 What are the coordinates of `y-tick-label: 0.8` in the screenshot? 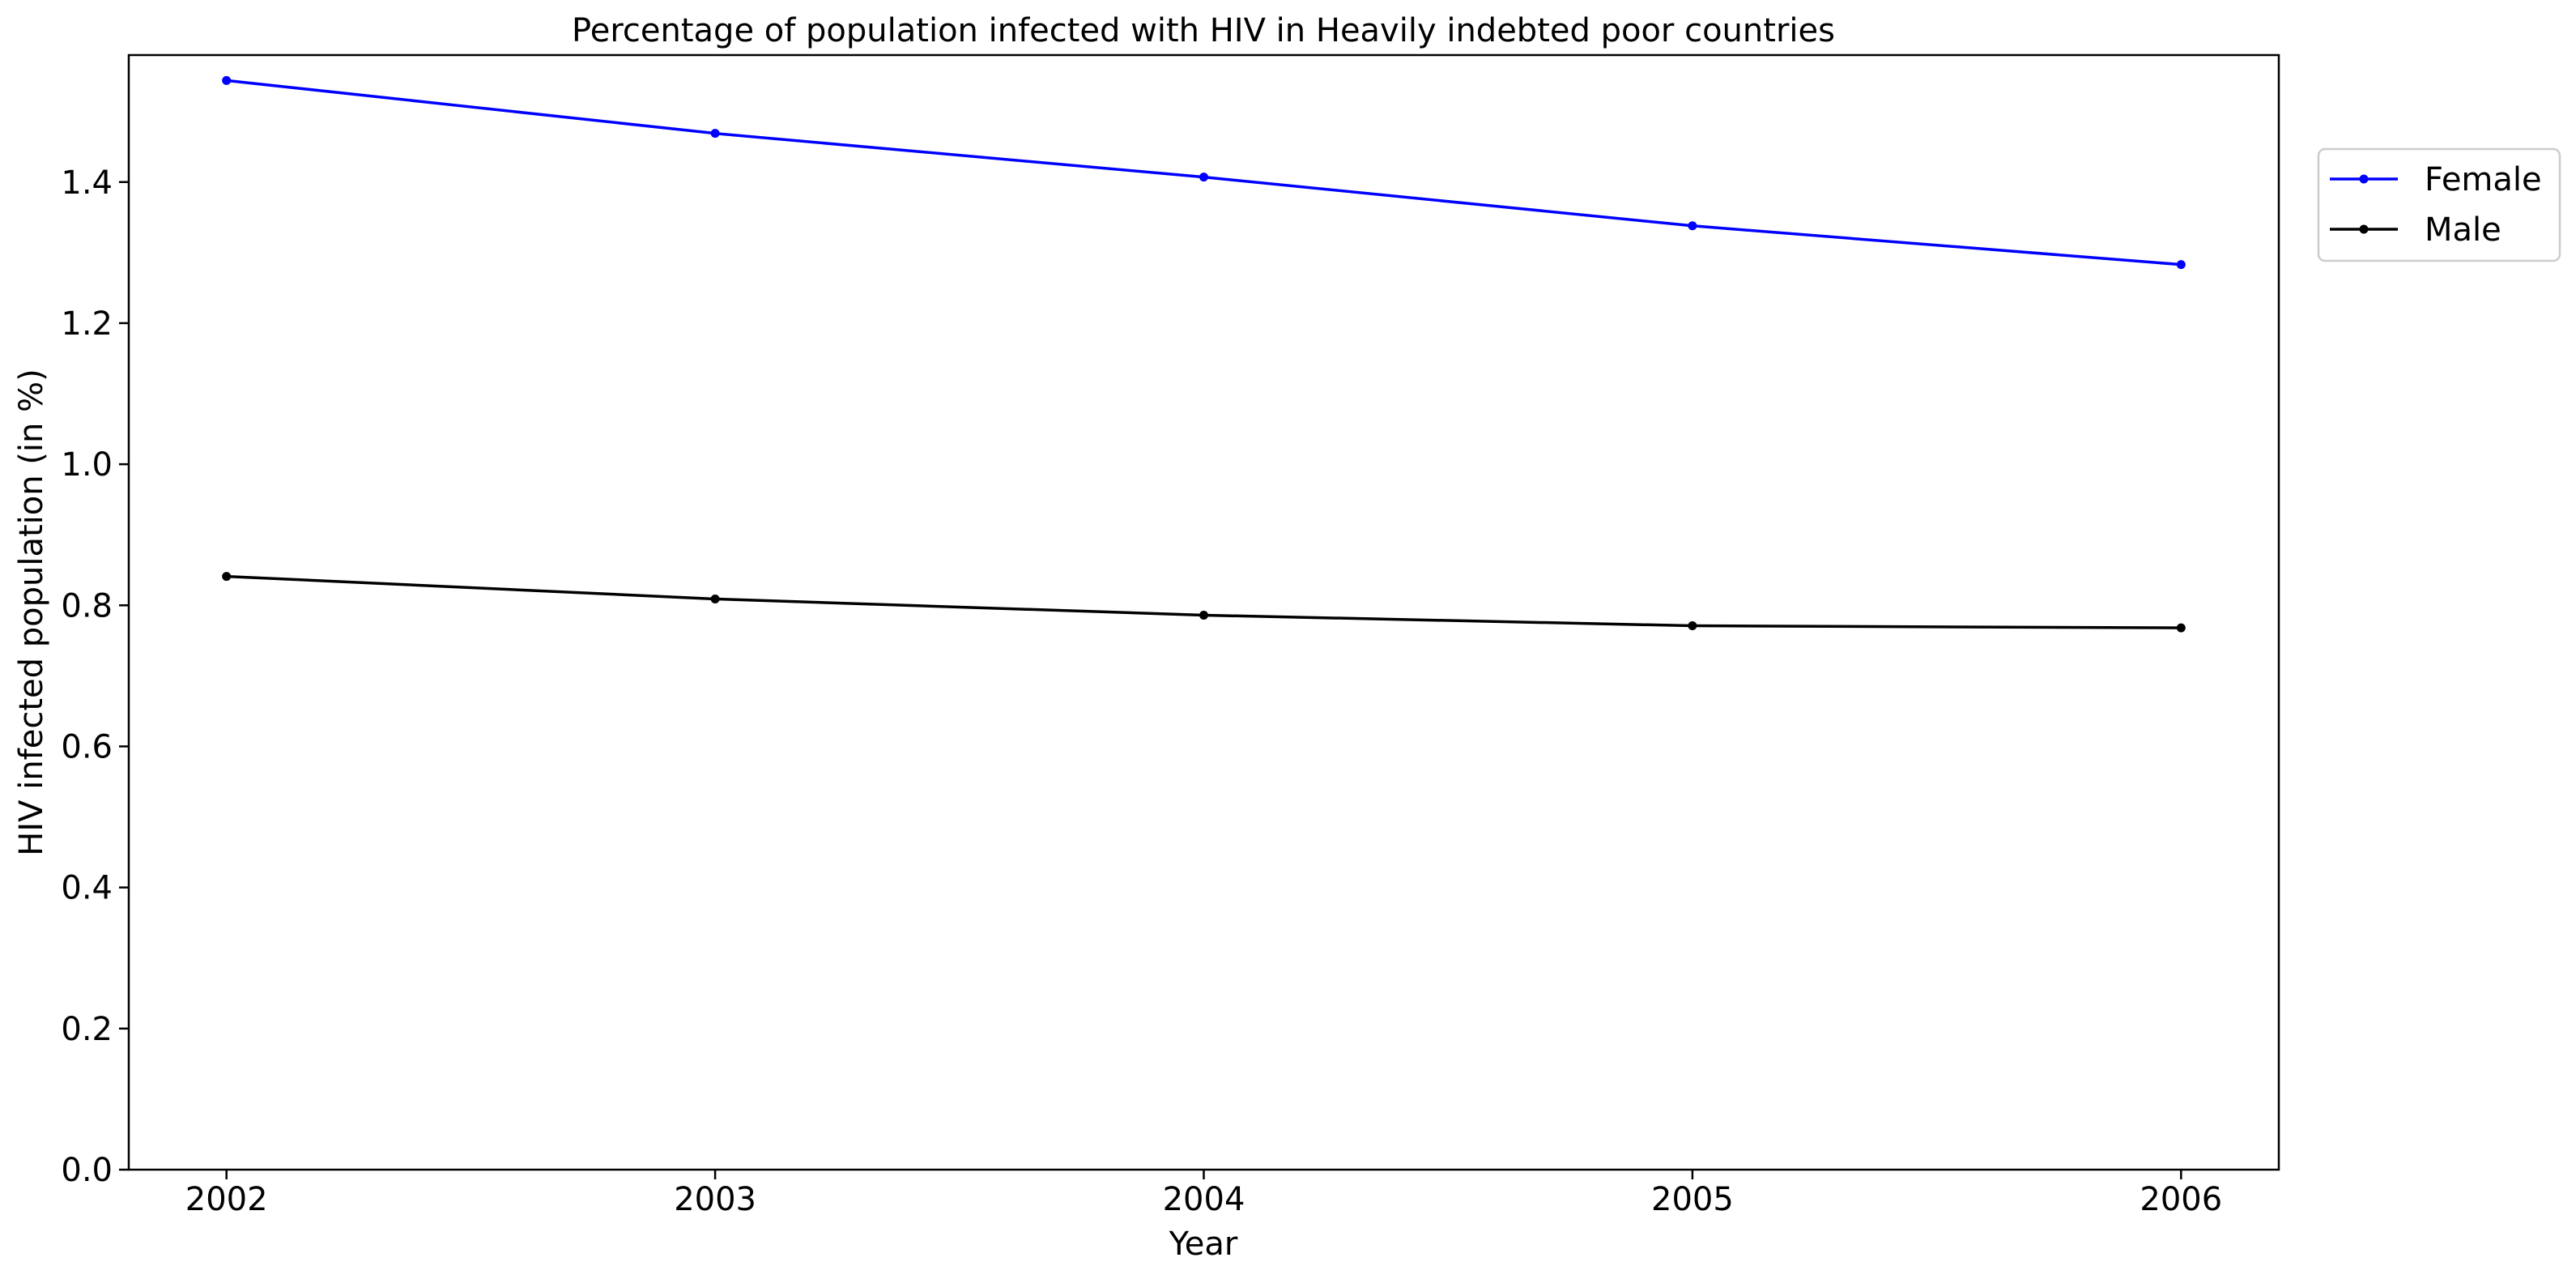 It's located at (87, 606).